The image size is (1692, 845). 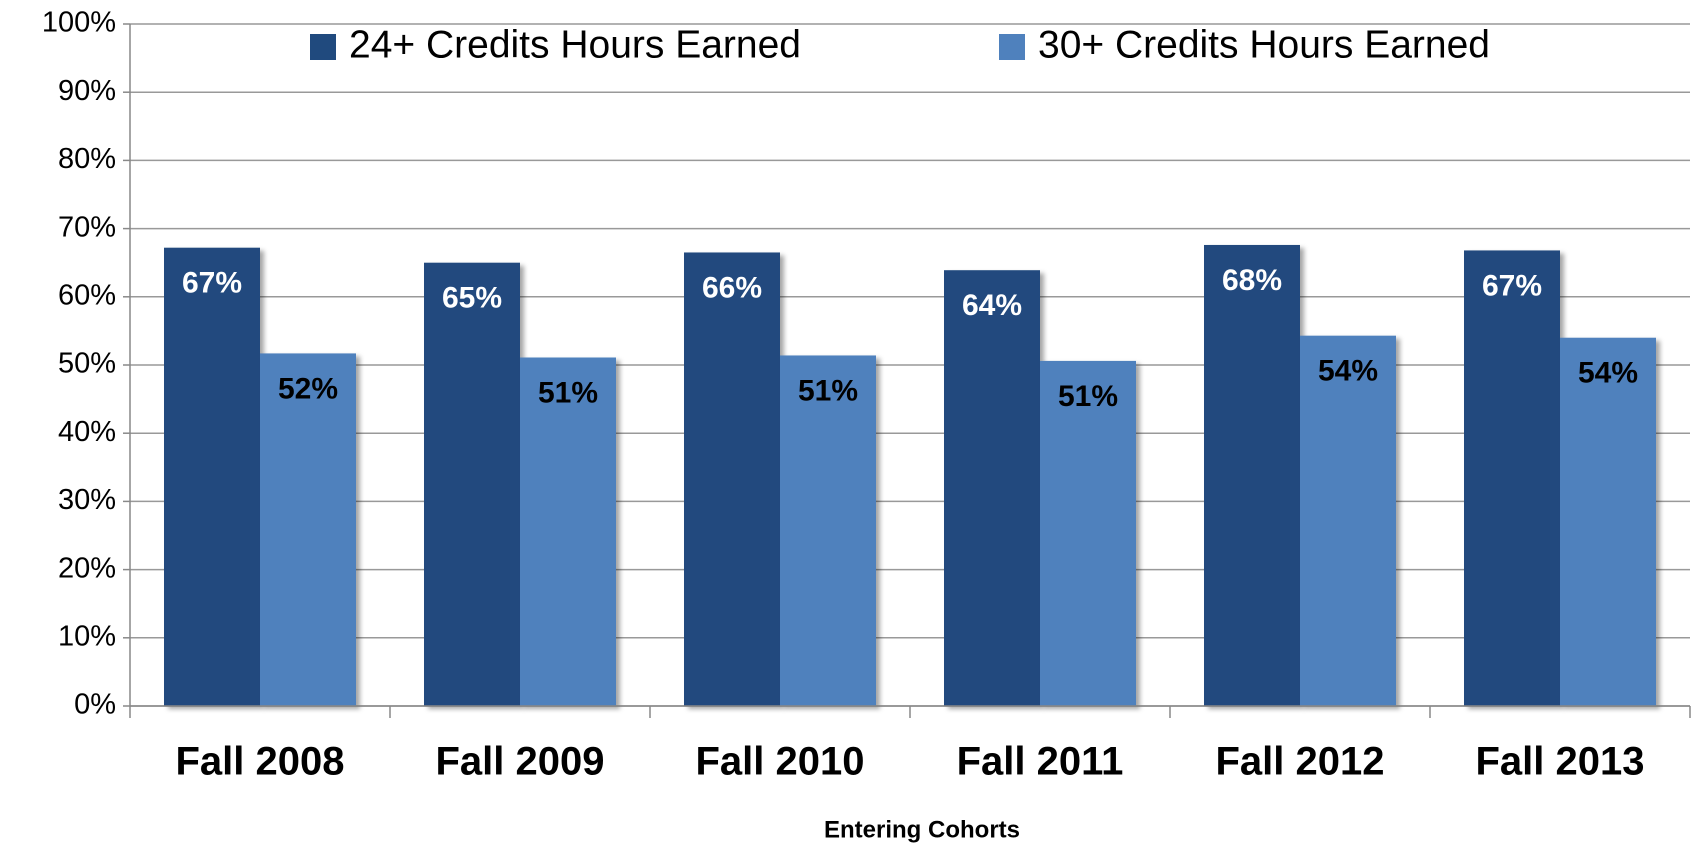 I want to click on y-tick-label: 10%, so click(x=87, y=636).